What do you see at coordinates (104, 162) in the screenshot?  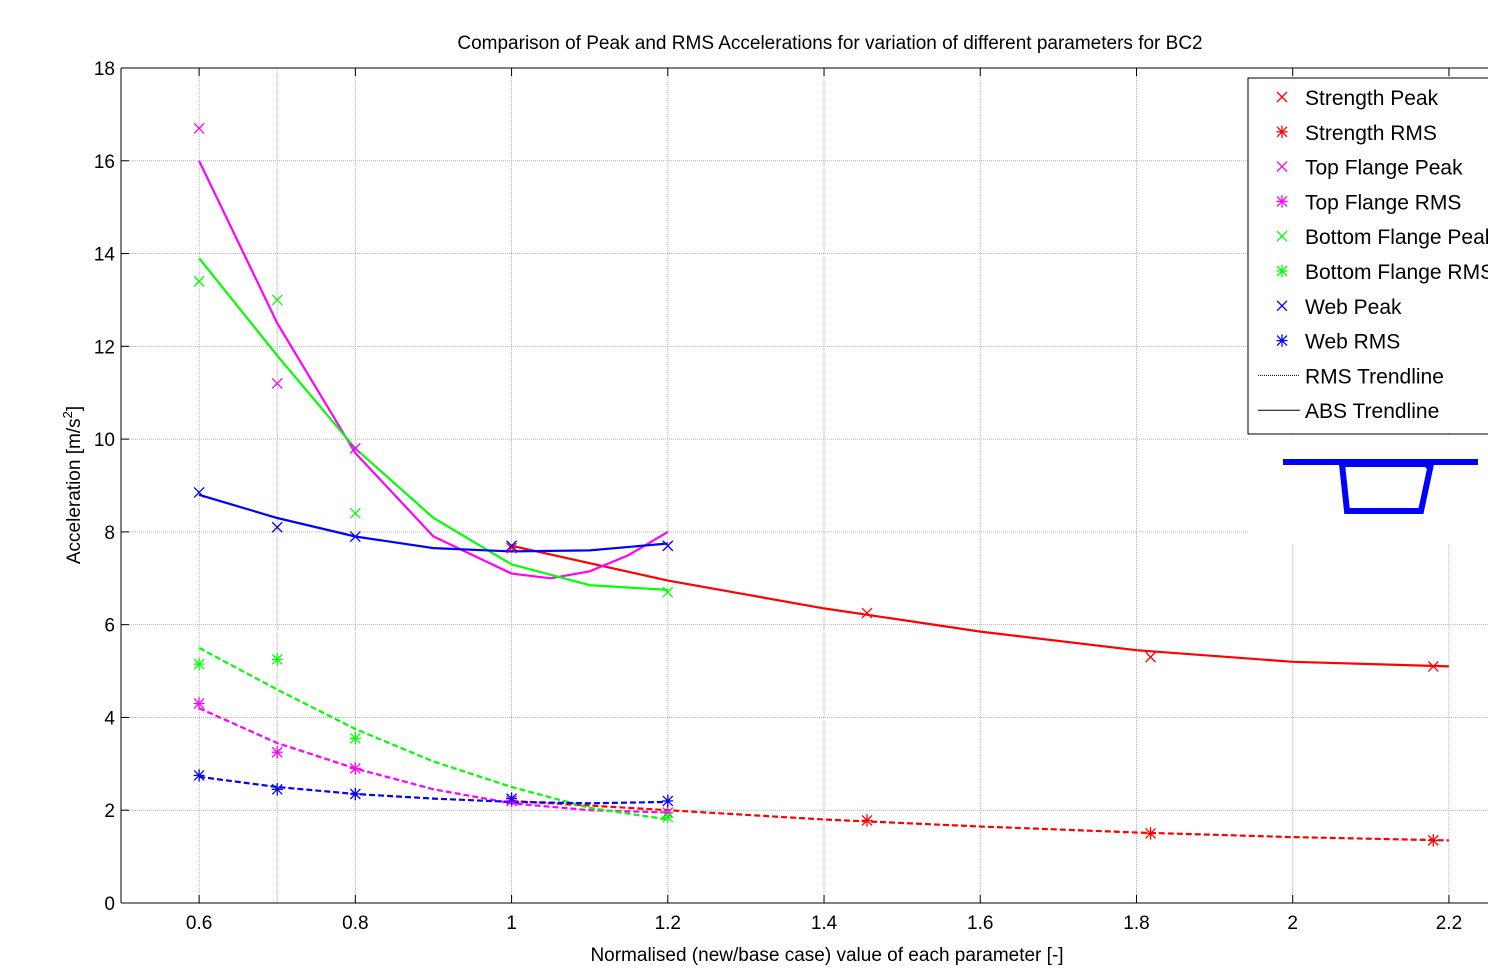 I see `y-tick-label-16: 16` at bounding box center [104, 162].